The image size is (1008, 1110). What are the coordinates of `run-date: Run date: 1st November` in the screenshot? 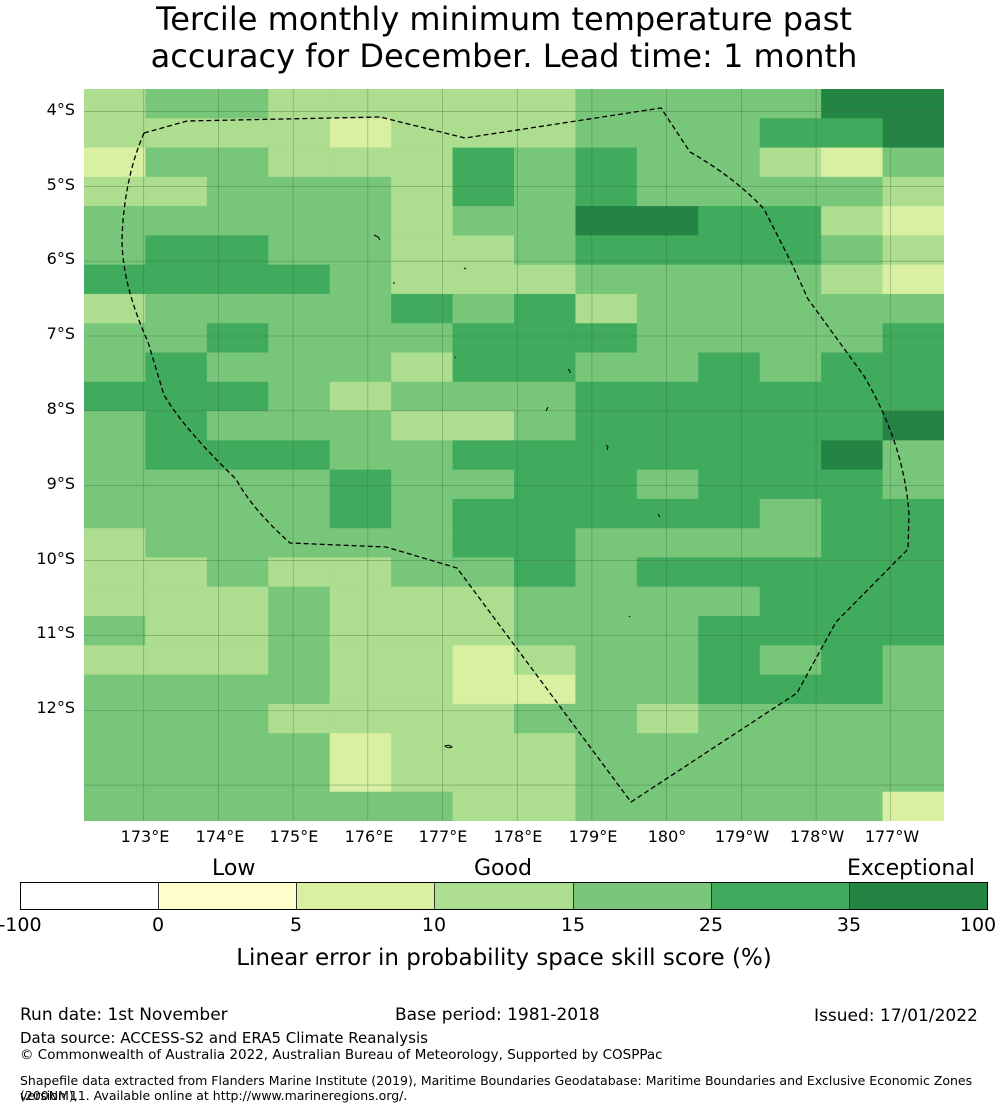 It's located at (124, 1015).